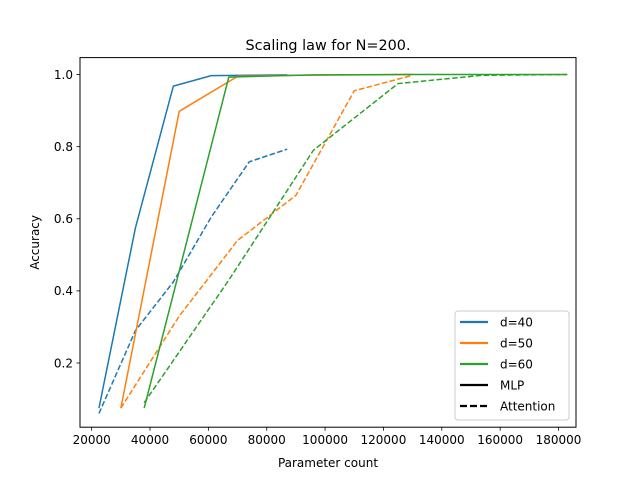  What do you see at coordinates (384, 440) in the screenshot?
I see `x-tick-label: 120000` at bounding box center [384, 440].